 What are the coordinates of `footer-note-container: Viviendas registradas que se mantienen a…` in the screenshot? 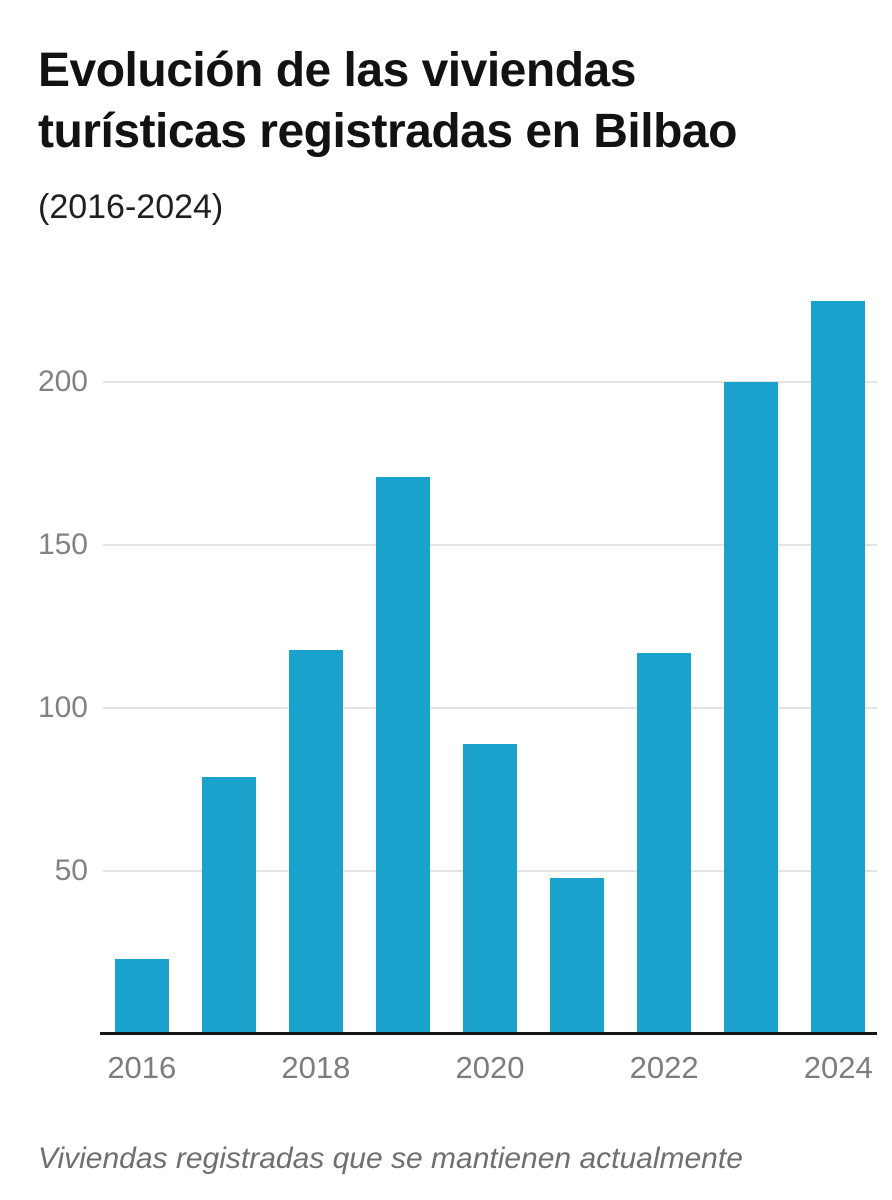 It's located at (448, 1159).